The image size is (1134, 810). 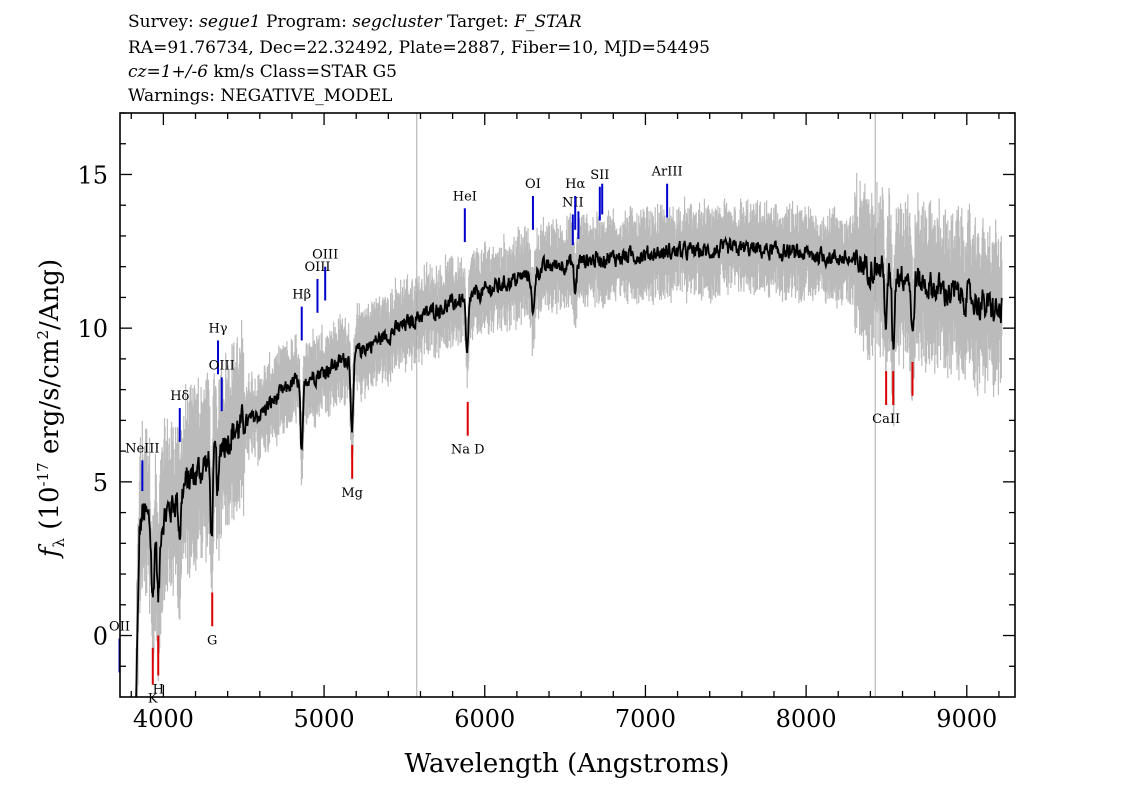 I want to click on program-value: segcluster, so click(x=397, y=22).